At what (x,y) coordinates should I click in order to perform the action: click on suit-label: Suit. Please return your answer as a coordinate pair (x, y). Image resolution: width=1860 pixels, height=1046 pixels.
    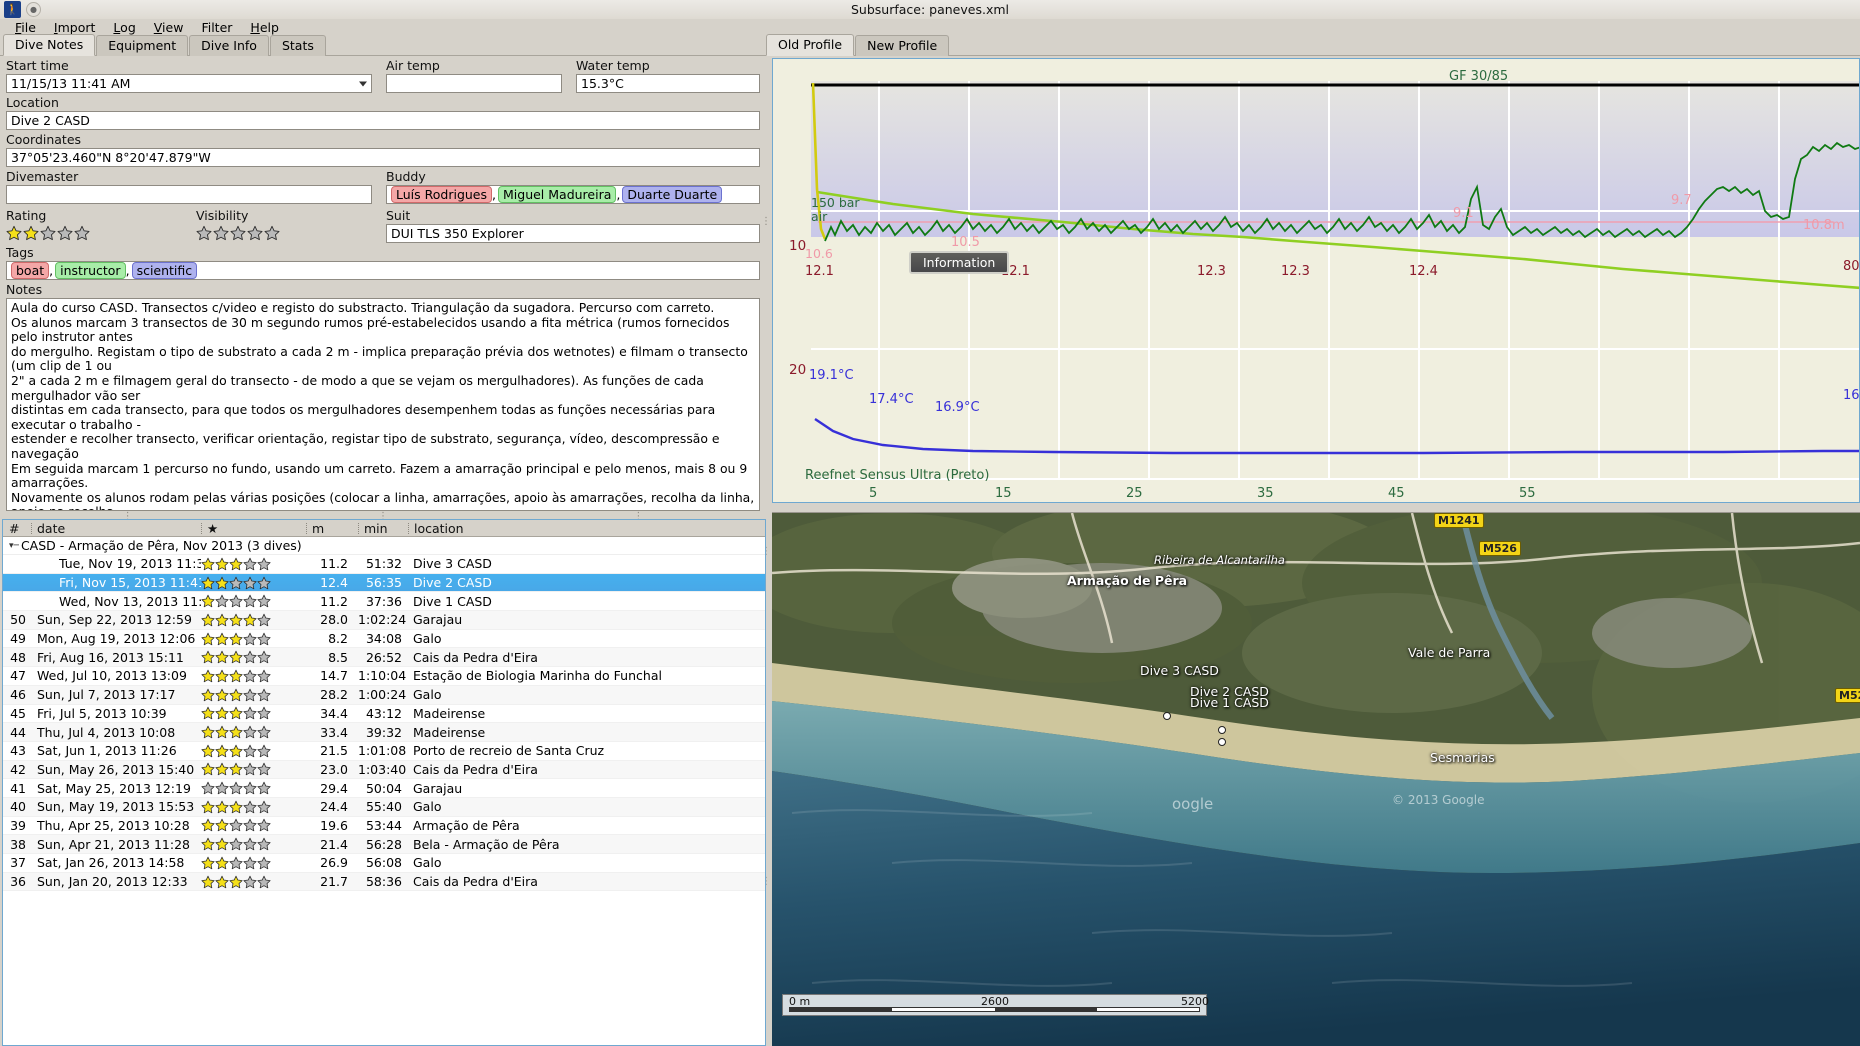
    Looking at the image, I should click on (398, 215).